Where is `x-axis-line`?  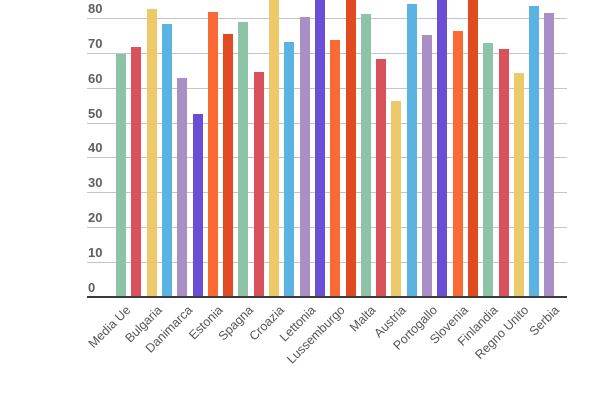 x-axis-line is located at coordinates (327, 297).